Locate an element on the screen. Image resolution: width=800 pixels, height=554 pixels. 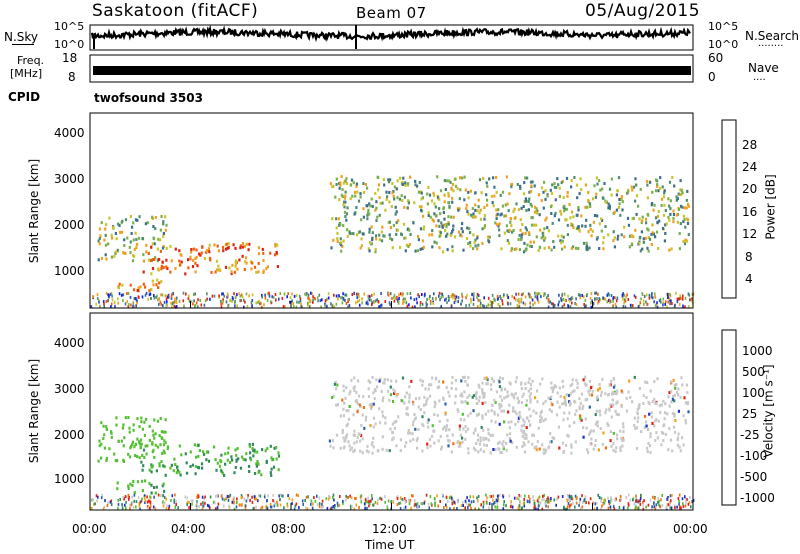
vel-cbar-tick-1000: 1000 is located at coordinates (757, 351).